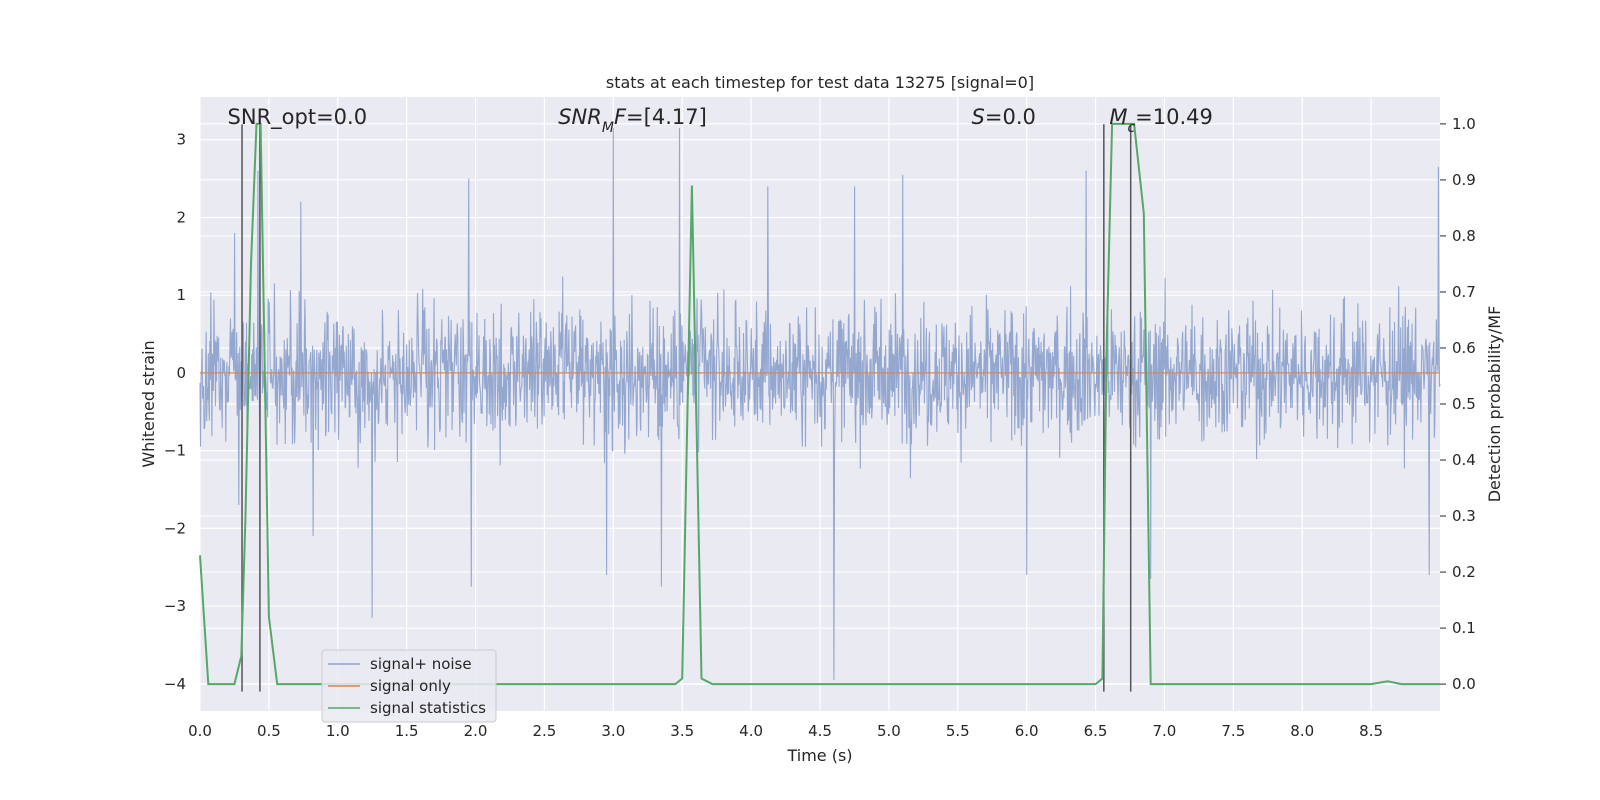 The height and width of the screenshot is (800, 1600). Describe the element at coordinates (338, 731) in the screenshot. I see `x-tick-label: 1.0` at that location.